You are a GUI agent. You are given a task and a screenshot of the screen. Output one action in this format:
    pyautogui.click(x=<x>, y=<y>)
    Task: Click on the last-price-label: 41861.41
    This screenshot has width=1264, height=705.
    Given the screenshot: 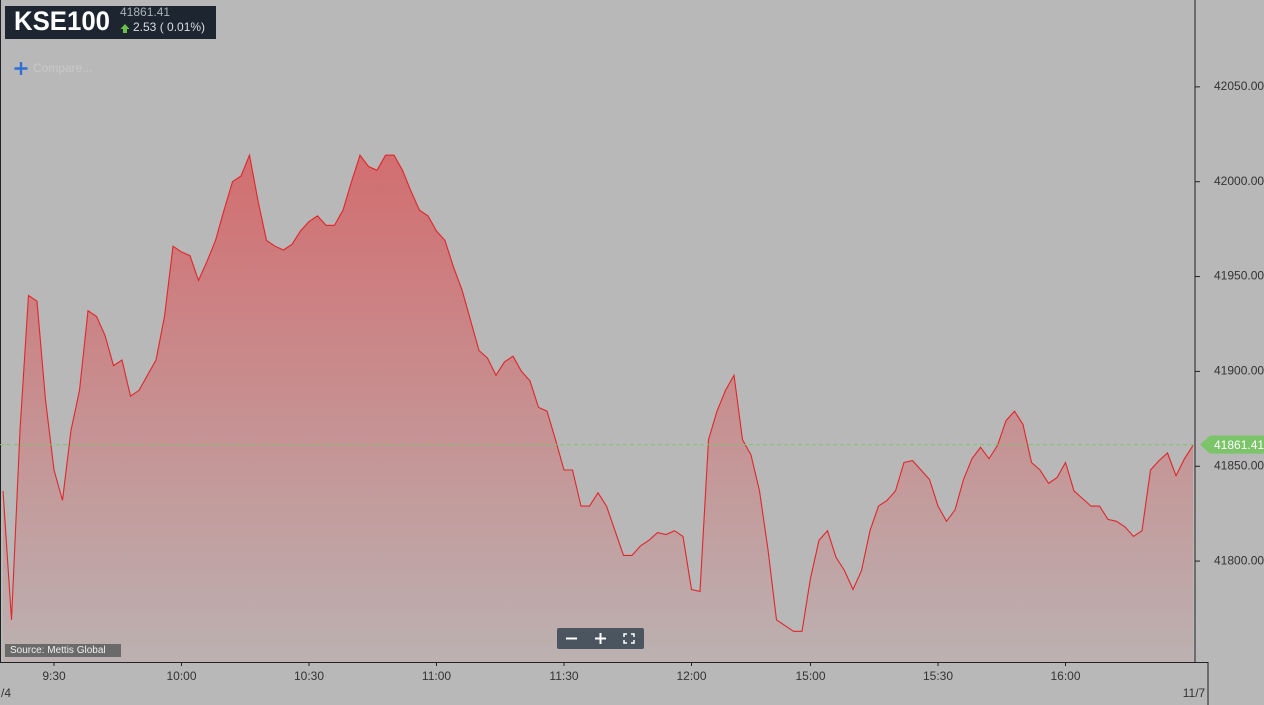 What is the action you would take?
    pyautogui.click(x=1239, y=445)
    